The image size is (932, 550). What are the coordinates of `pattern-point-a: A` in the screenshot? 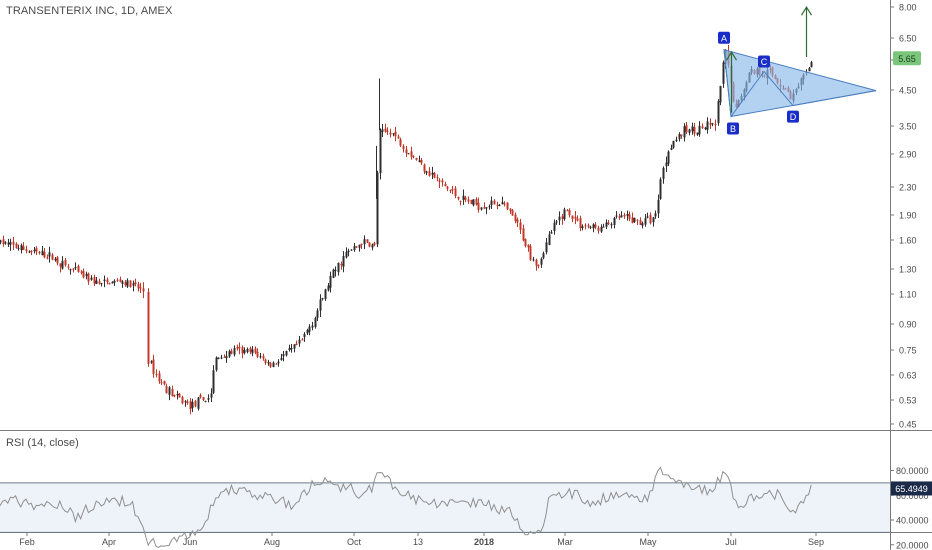 It's located at (724, 37).